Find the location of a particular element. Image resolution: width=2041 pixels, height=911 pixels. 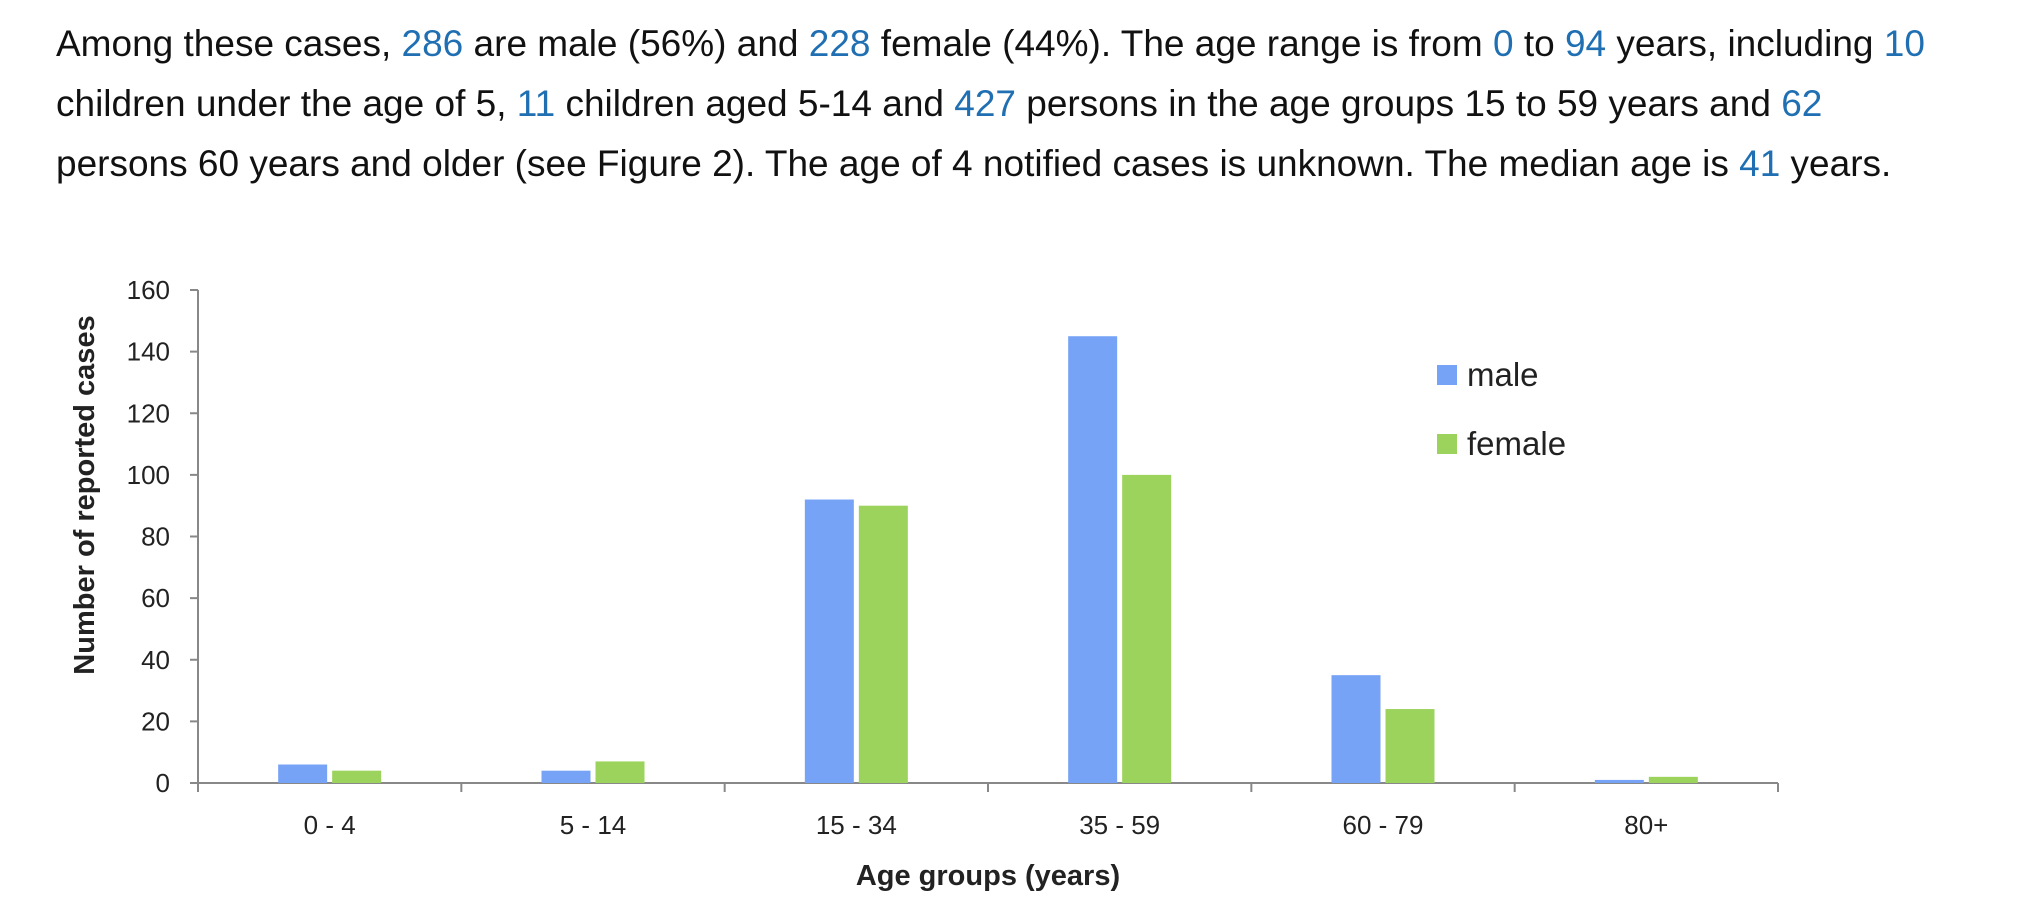

y-tick-label: 140 is located at coordinates (148, 352).